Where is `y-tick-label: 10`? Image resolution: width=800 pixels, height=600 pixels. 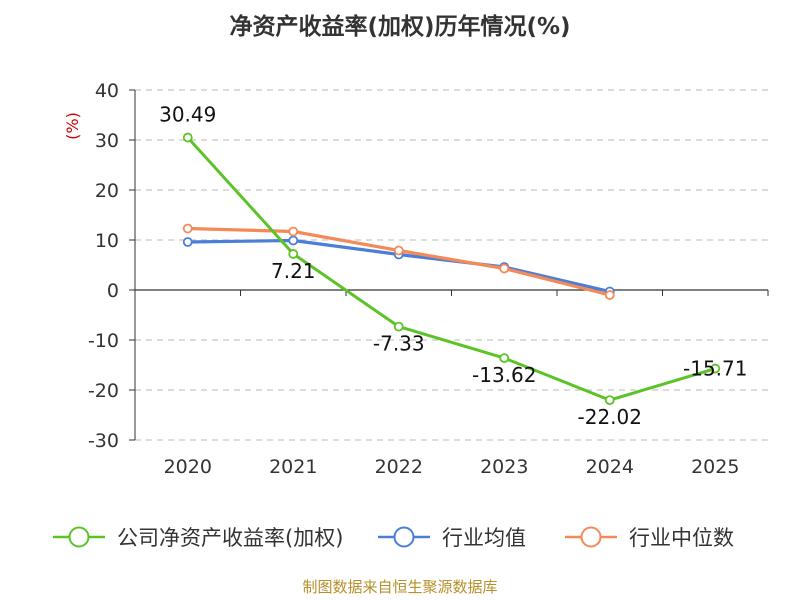
y-tick-label: 10 is located at coordinates (107, 241).